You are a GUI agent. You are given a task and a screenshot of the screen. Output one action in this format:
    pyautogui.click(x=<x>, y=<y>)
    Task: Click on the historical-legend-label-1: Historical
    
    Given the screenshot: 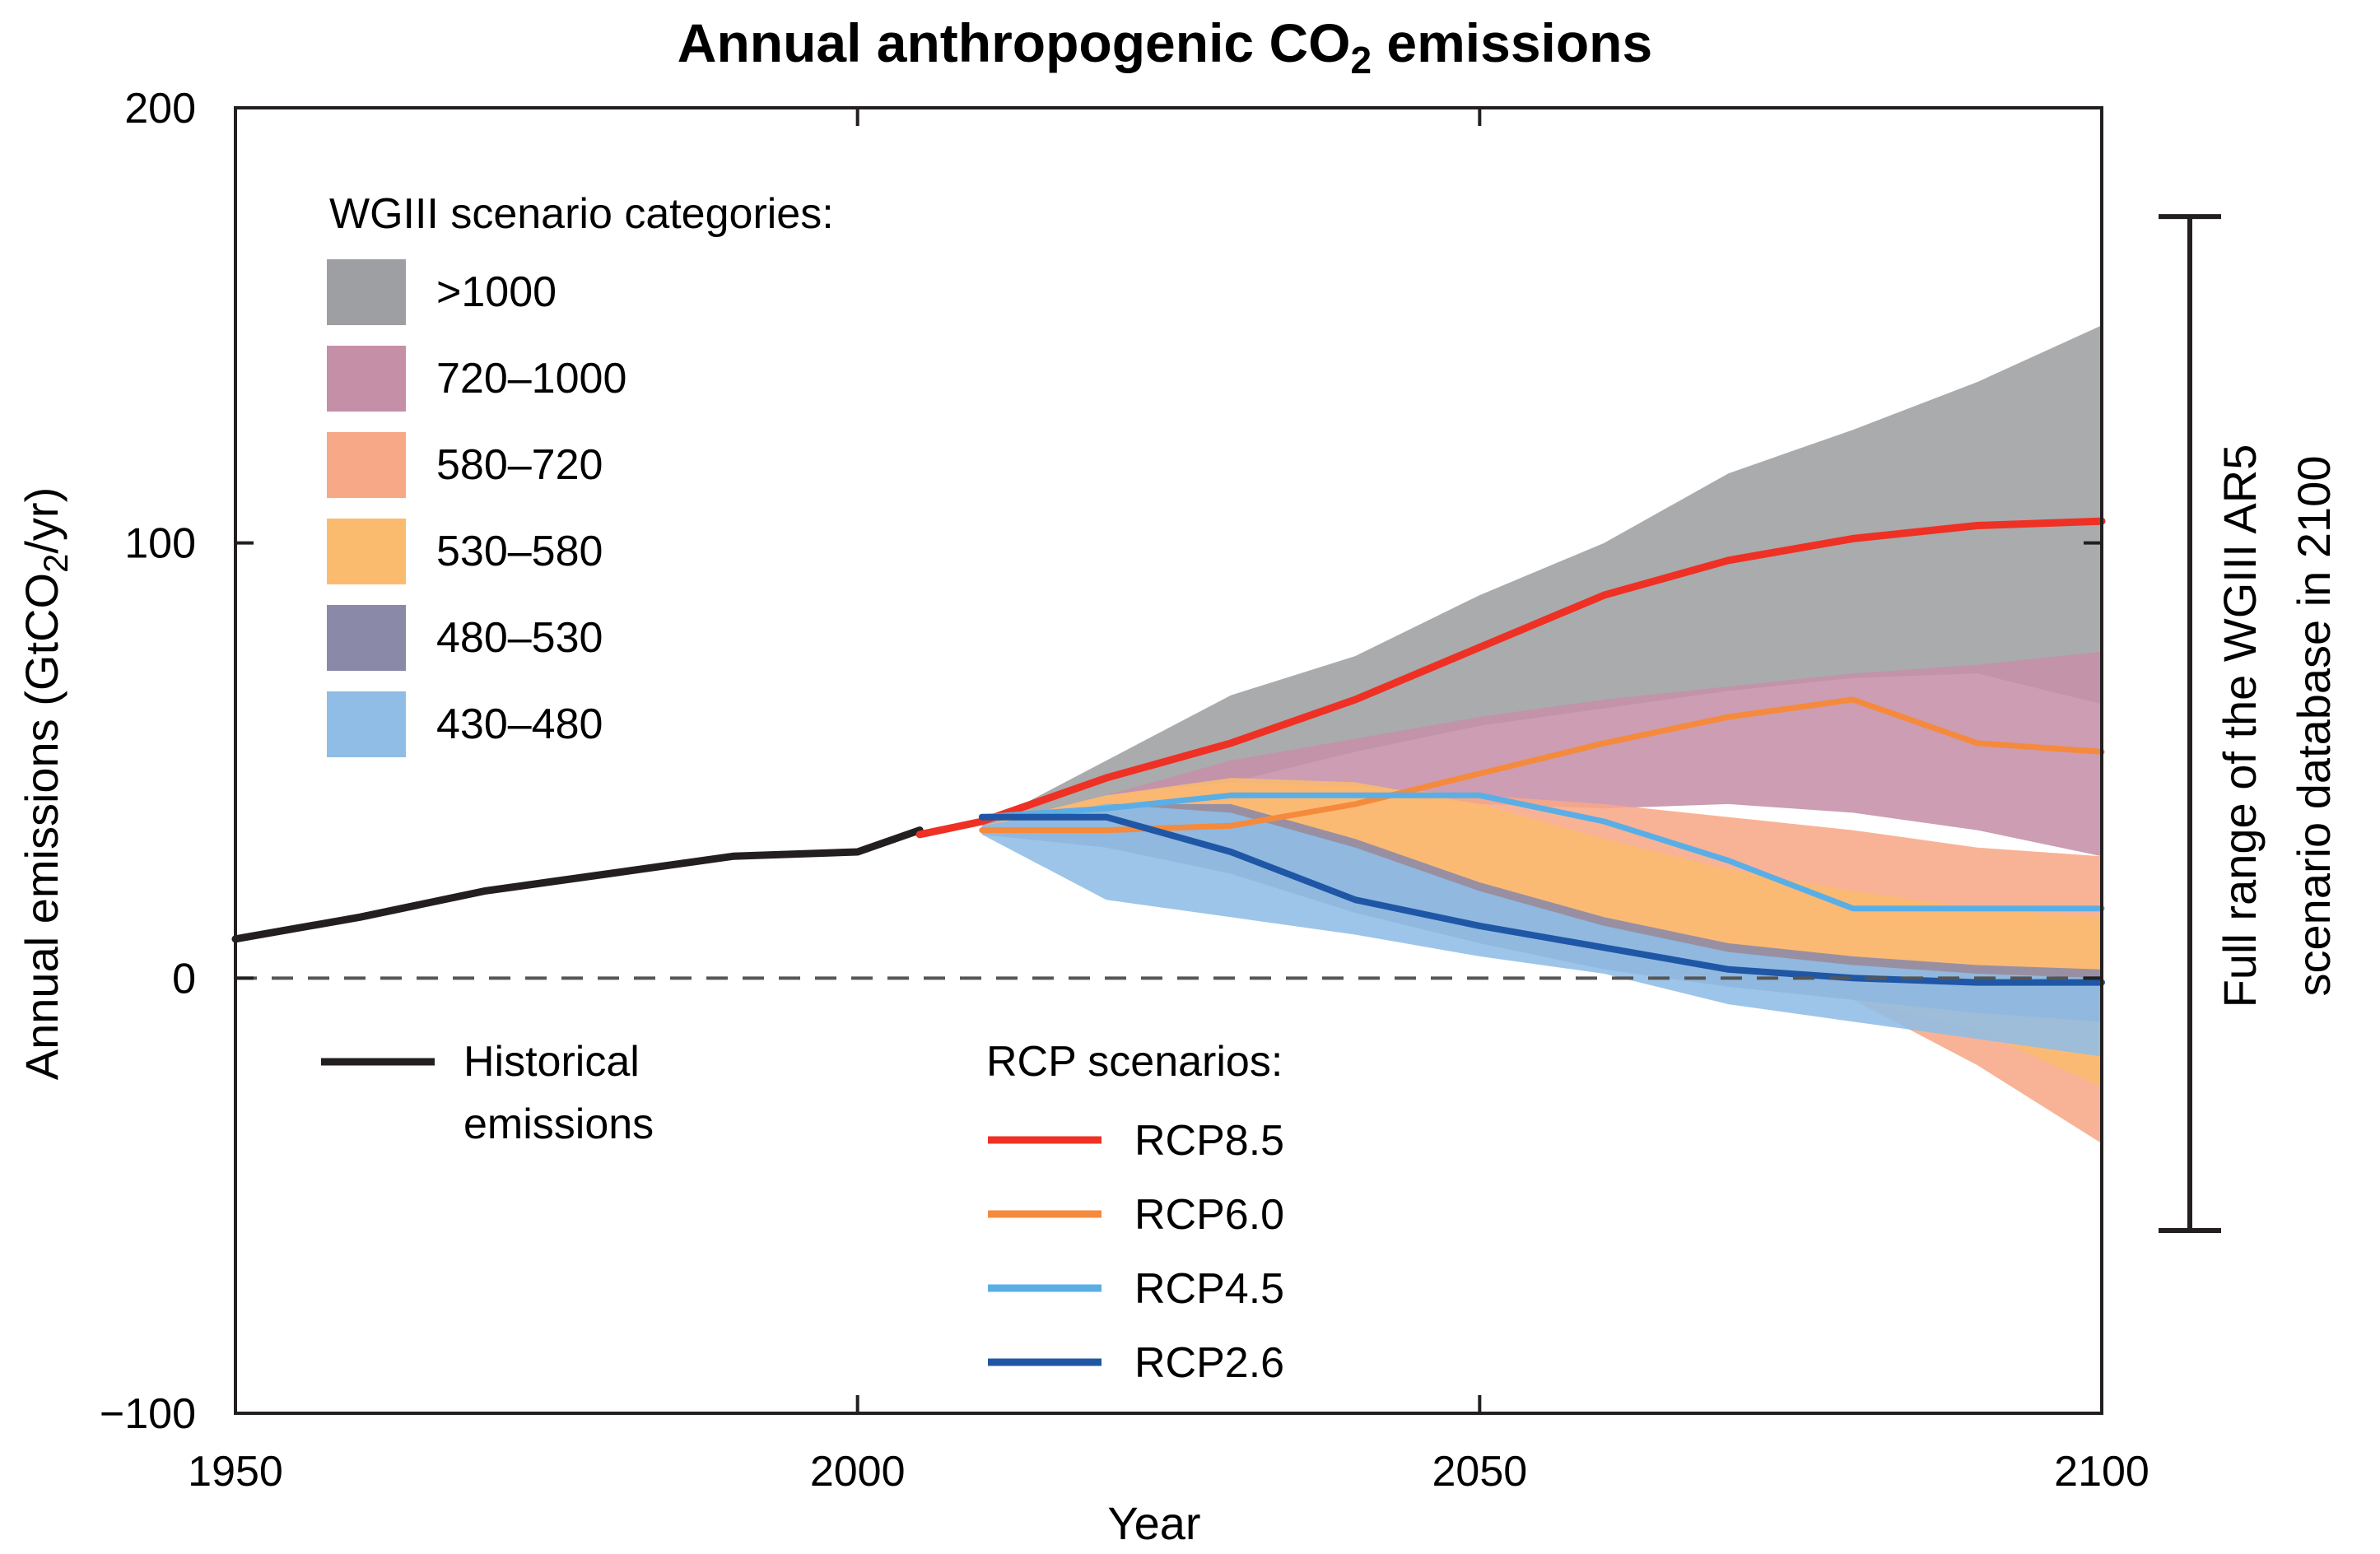 What is the action you would take?
    pyautogui.click(x=551, y=1062)
    